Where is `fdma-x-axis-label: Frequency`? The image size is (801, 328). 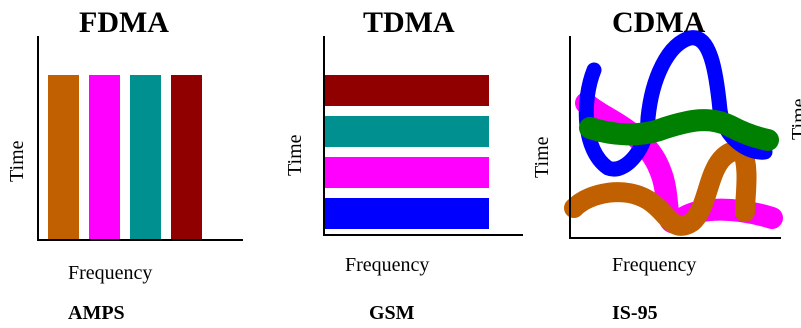
fdma-x-axis-label: Frequency is located at coordinates (110, 273).